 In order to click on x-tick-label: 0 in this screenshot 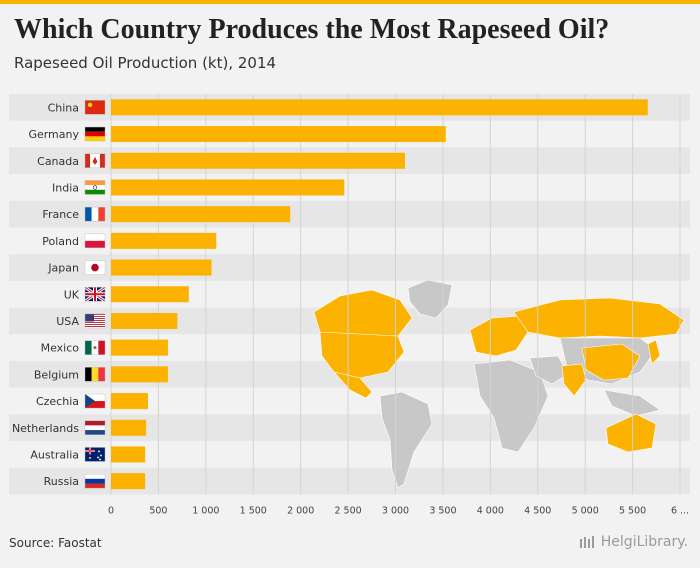, I will do `click(111, 511)`.